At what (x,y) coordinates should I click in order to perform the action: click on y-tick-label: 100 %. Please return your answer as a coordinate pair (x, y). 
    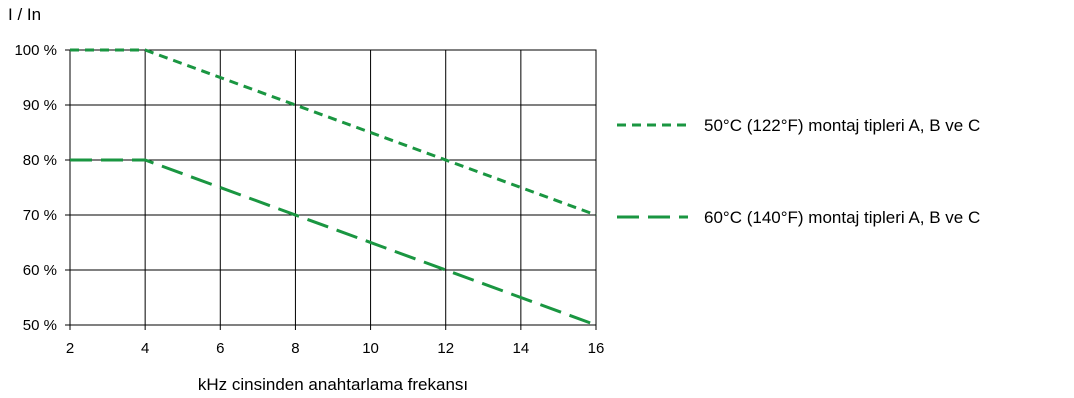
    Looking at the image, I should click on (35, 50).